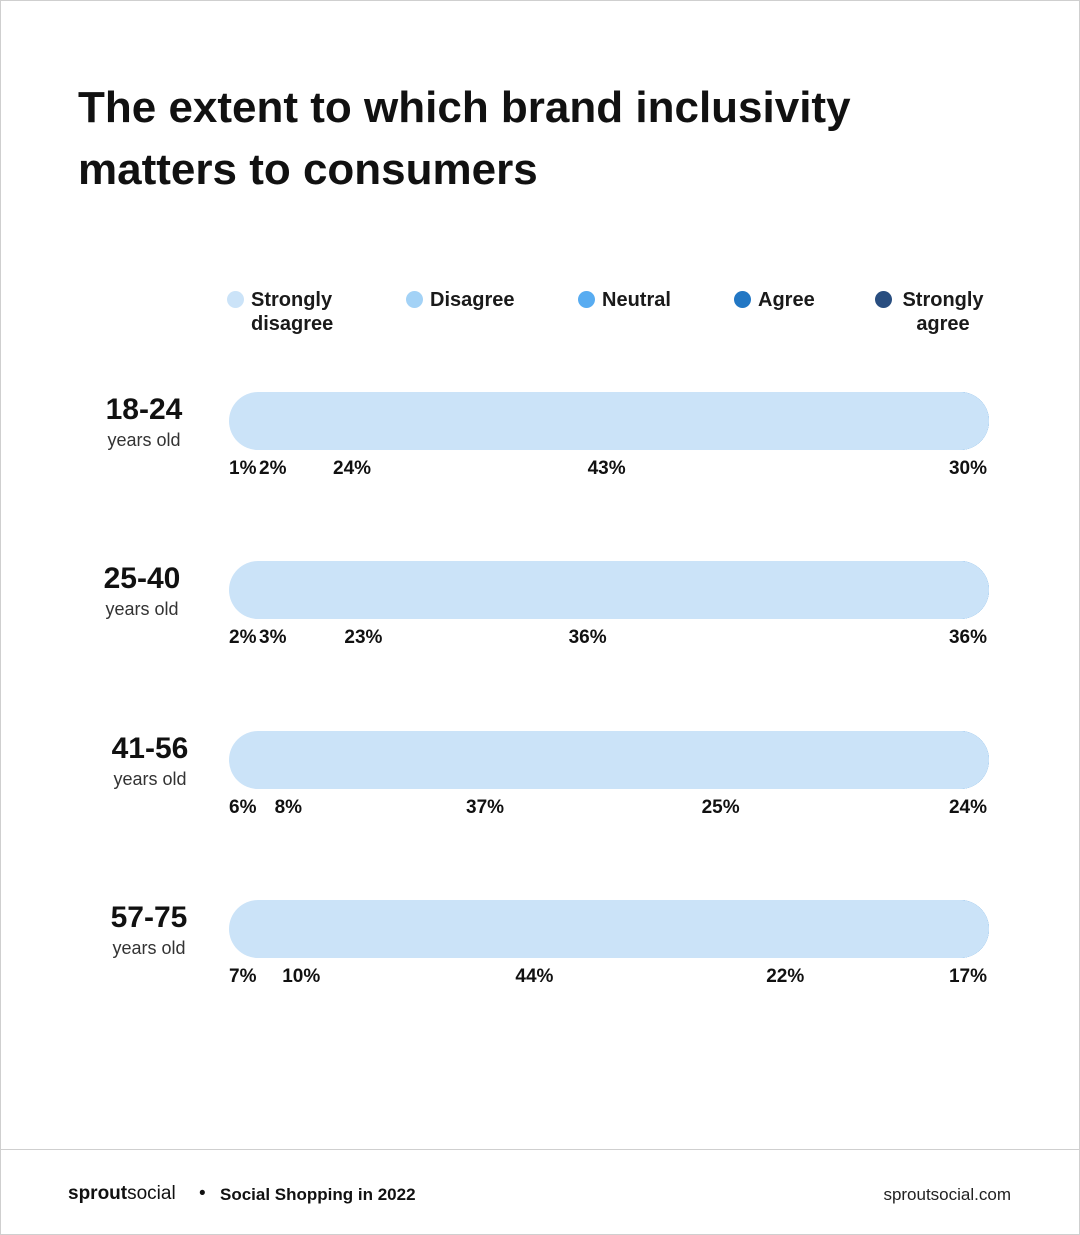 The height and width of the screenshot is (1235, 1080). What do you see at coordinates (943, 312) in the screenshot?
I see `legend-label: Strongly agree` at bounding box center [943, 312].